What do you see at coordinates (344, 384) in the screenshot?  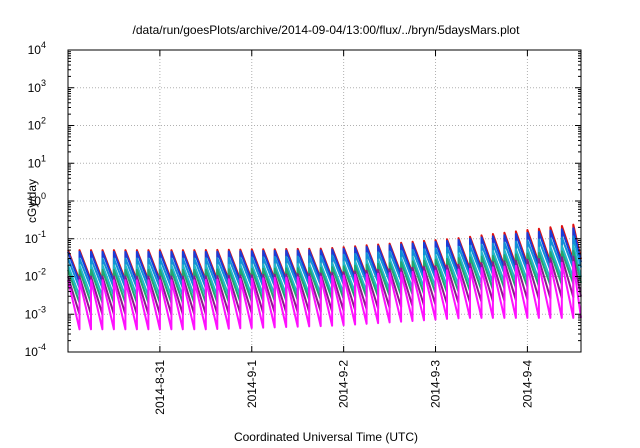 I see `x-tick-label: 2014-9-2` at bounding box center [344, 384].